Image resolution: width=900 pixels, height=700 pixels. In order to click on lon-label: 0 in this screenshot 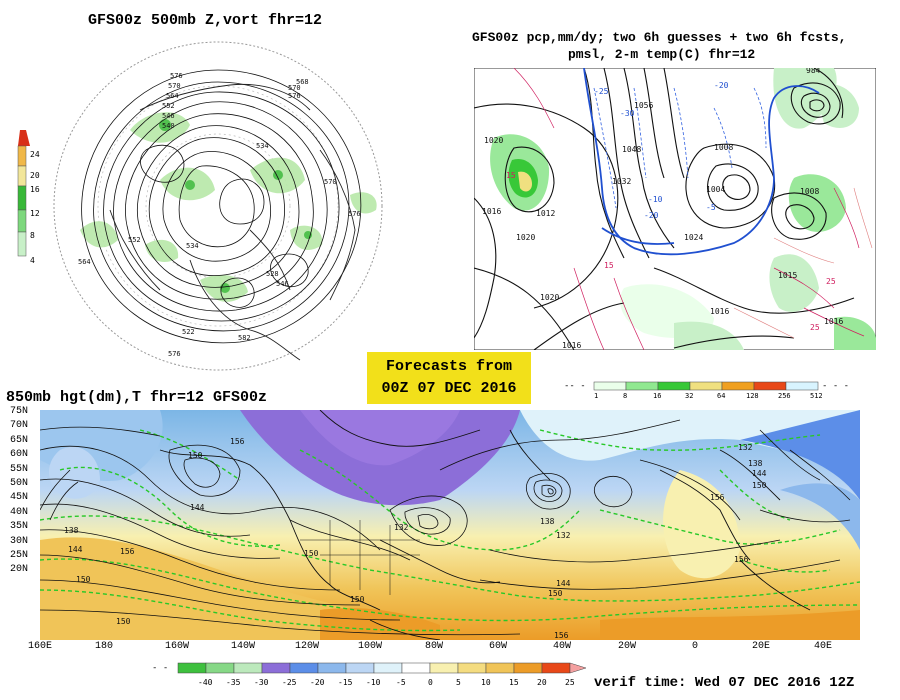, I will do `click(695, 646)`.